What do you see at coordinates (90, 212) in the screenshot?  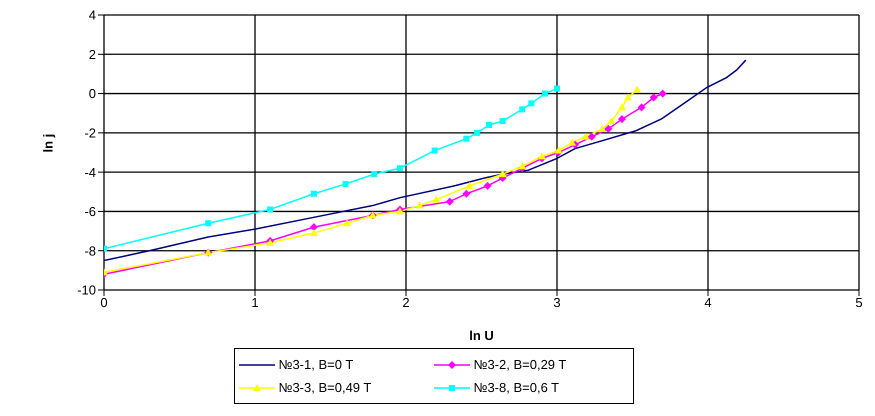 I see `y-tick-label: -6` at bounding box center [90, 212].